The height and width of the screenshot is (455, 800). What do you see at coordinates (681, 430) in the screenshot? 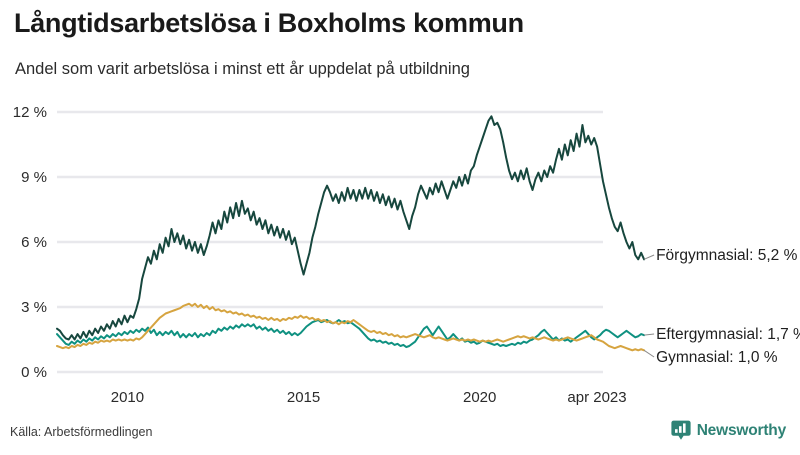
I see `bar-chart-pin-icon` at bounding box center [681, 430].